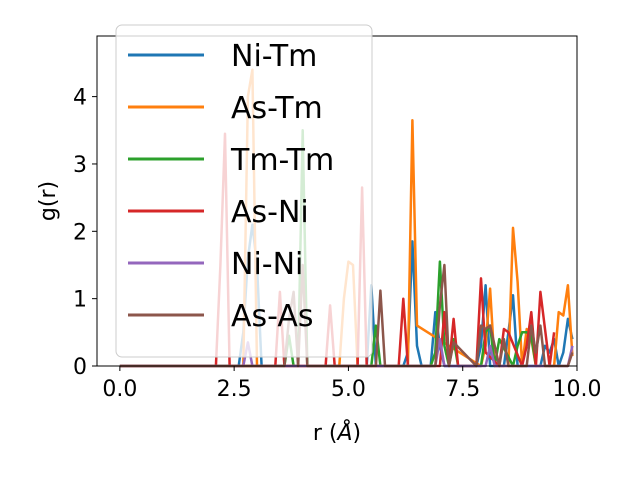 This screenshot has height=480, width=640. What do you see at coordinates (234, 389) in the screenshot?
I see `x-tick-label: 2.5` at bounding box center [234, 389].